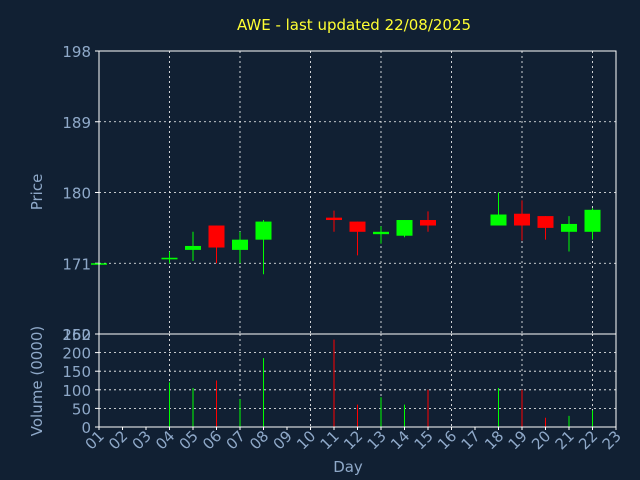  What do you see at coordinates (86, 428) in the screenshot?
I see `volume-y-tick-label: 0` at bounding box center [86, 428].